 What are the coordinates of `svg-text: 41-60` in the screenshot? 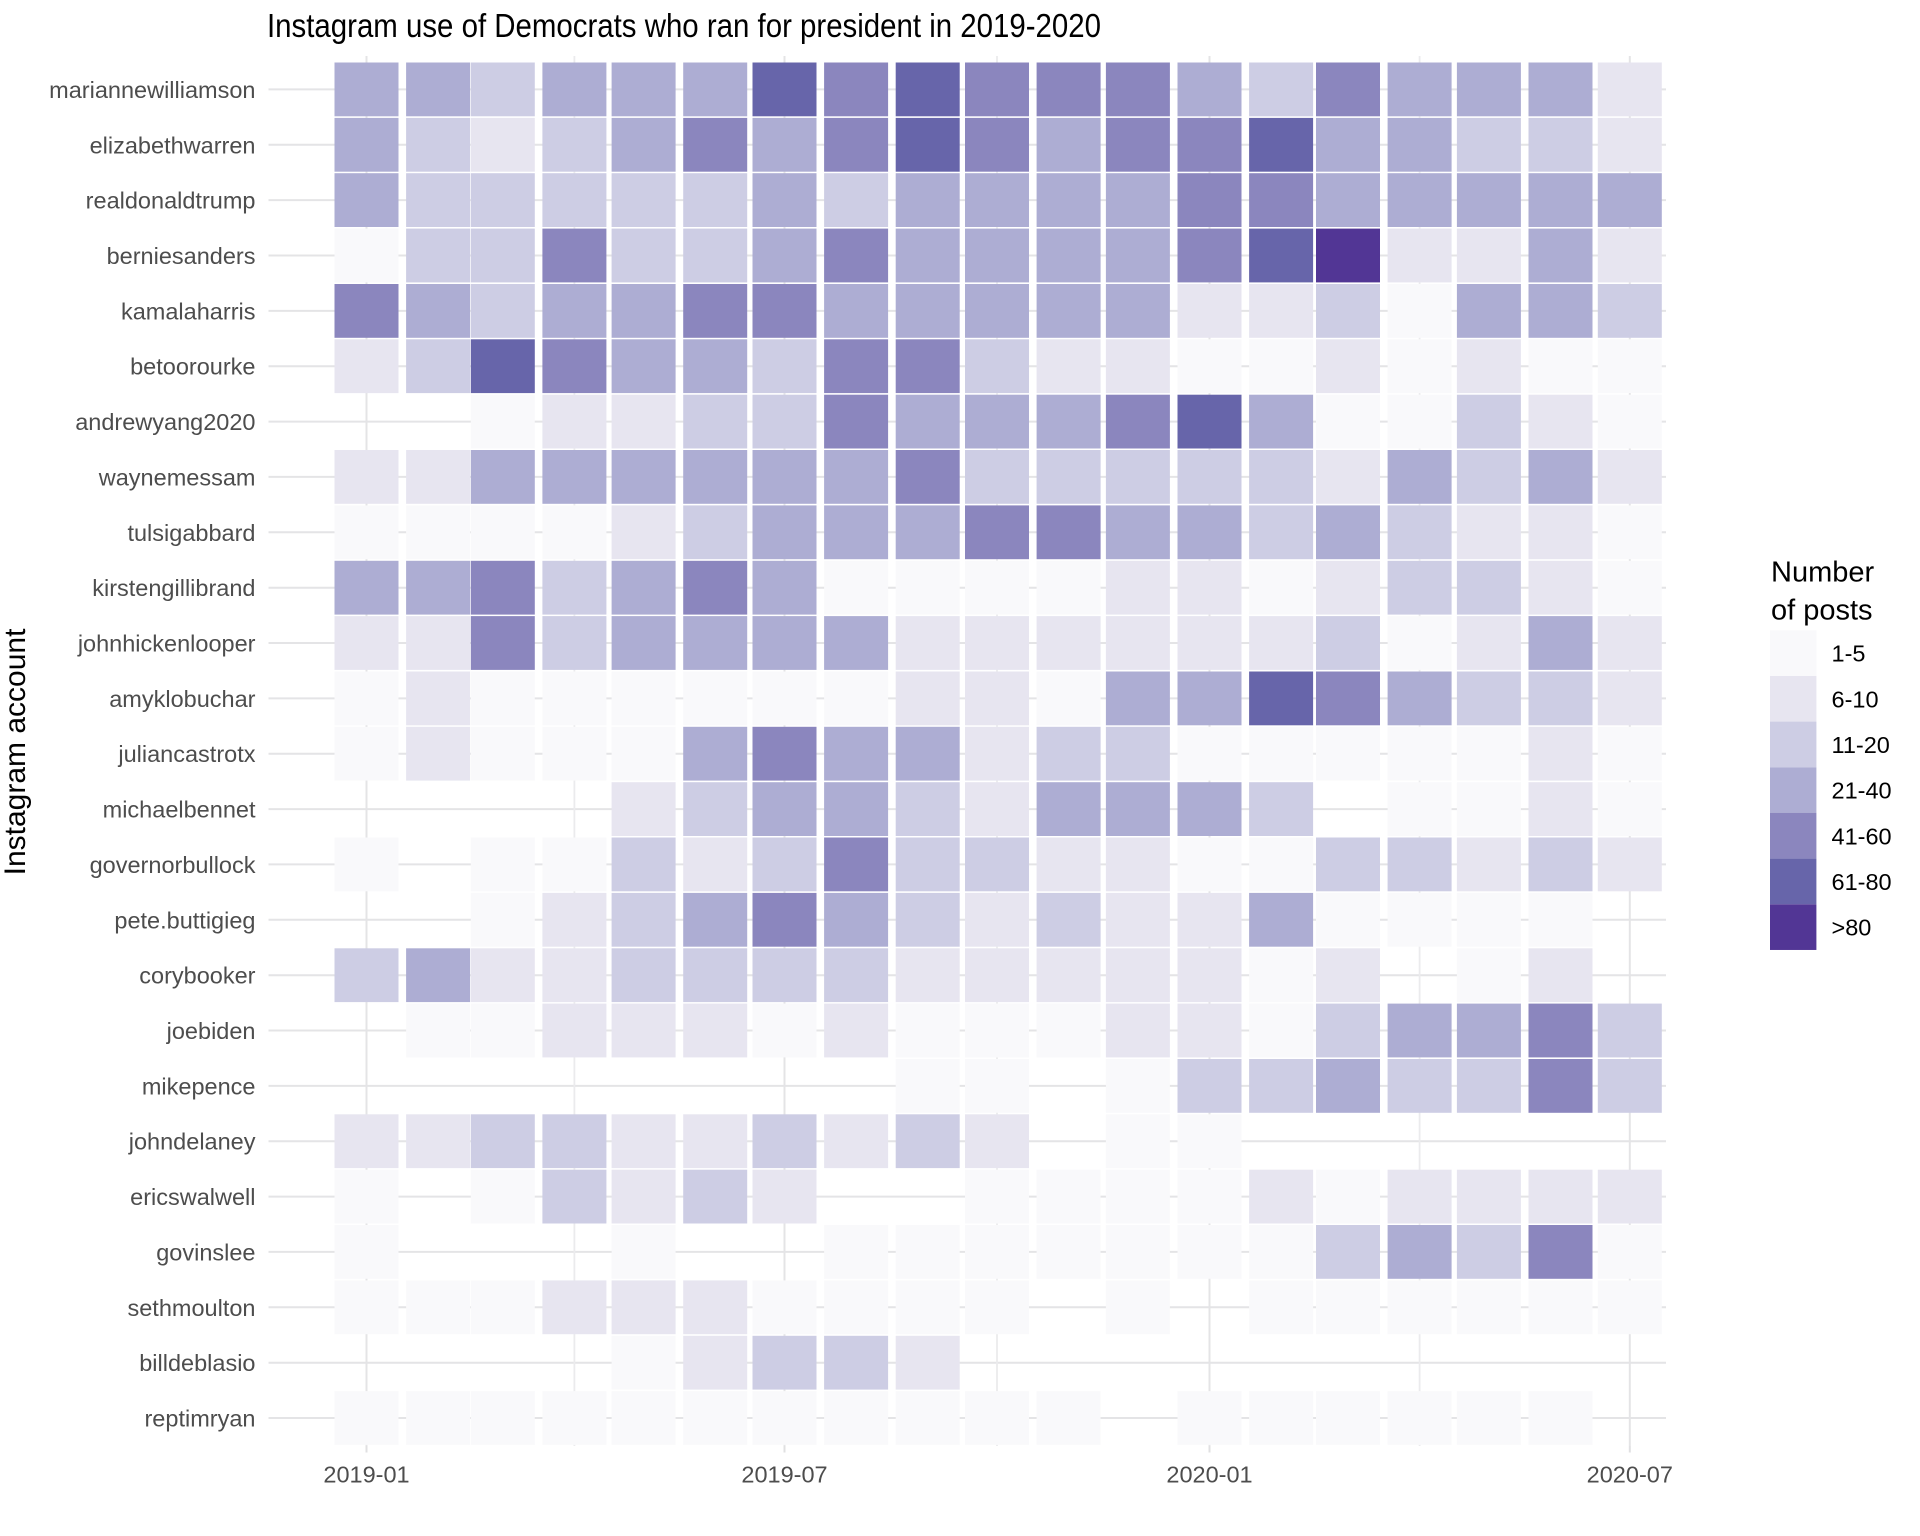 It's located at (1862, 836).